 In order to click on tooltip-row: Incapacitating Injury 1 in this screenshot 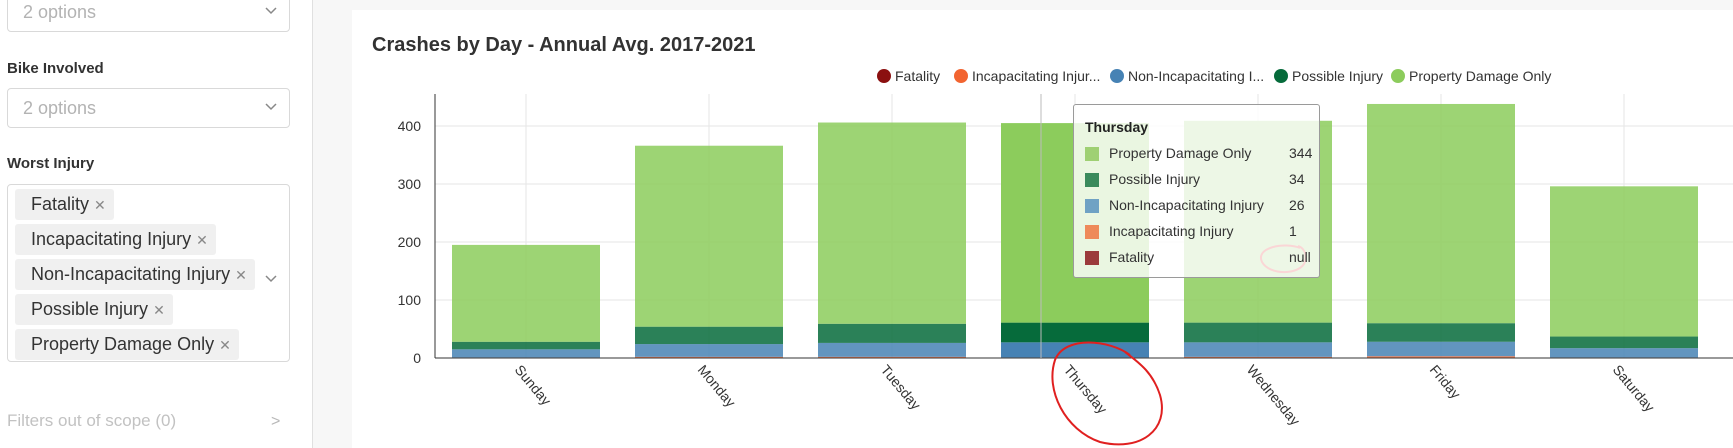, I will do `click(1200, 233)`.